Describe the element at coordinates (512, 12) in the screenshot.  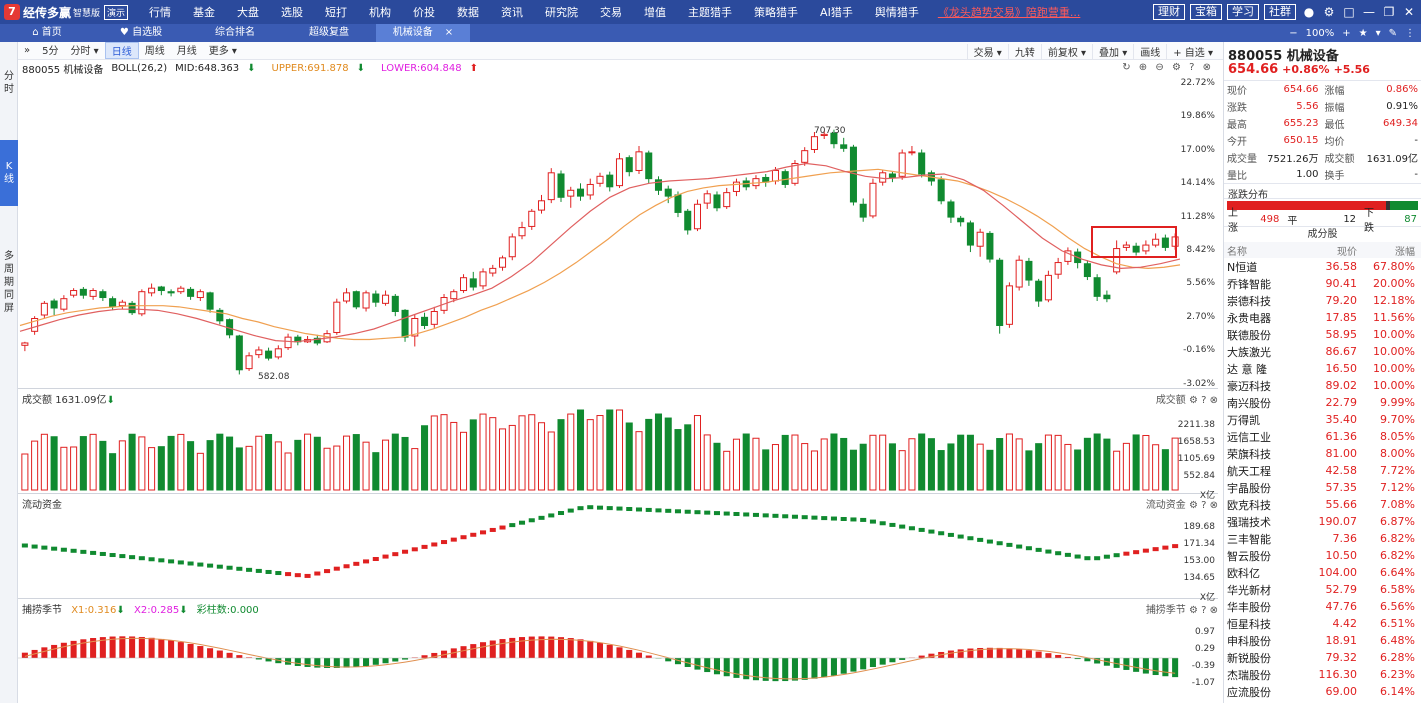
I see `menu-item: 资讯` at that location.